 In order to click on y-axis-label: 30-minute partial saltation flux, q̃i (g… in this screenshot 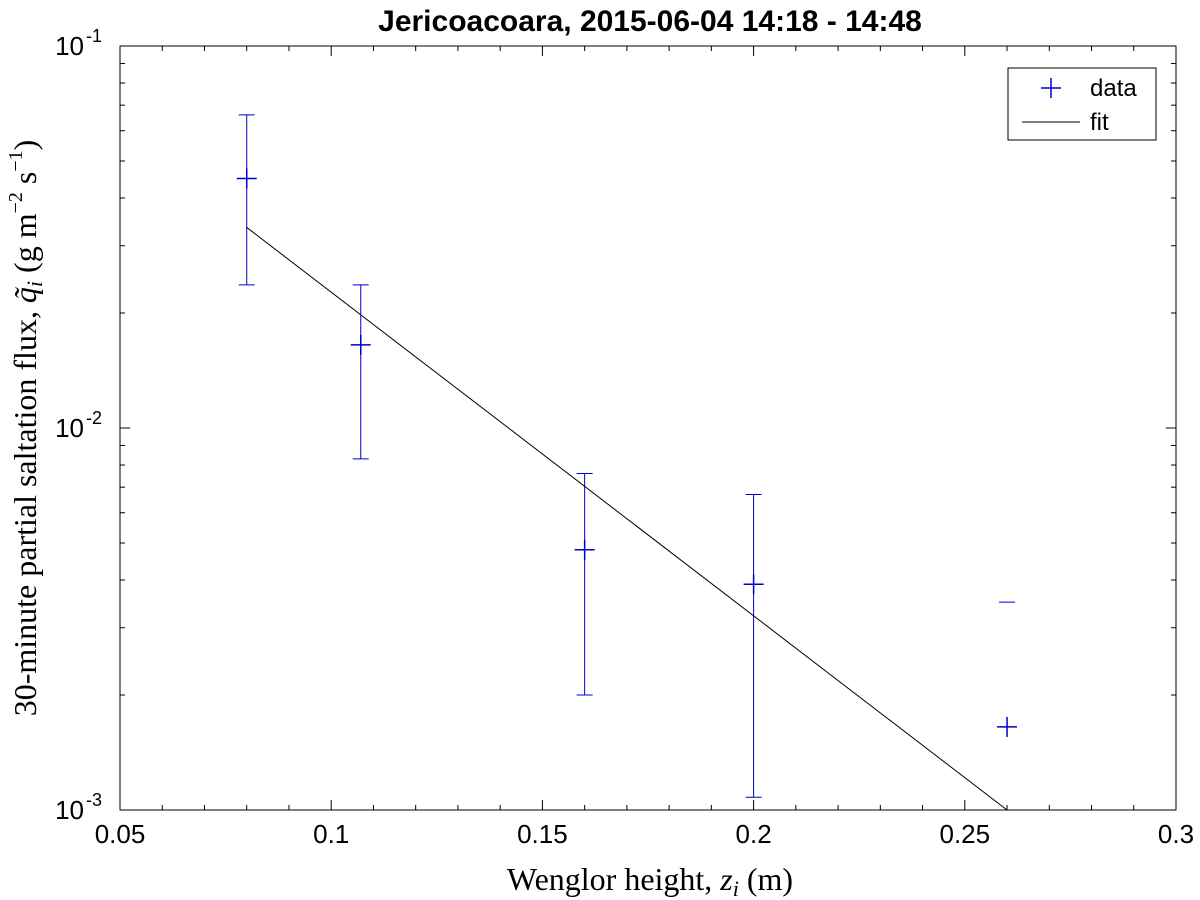, I will do `click(26, 428)`.